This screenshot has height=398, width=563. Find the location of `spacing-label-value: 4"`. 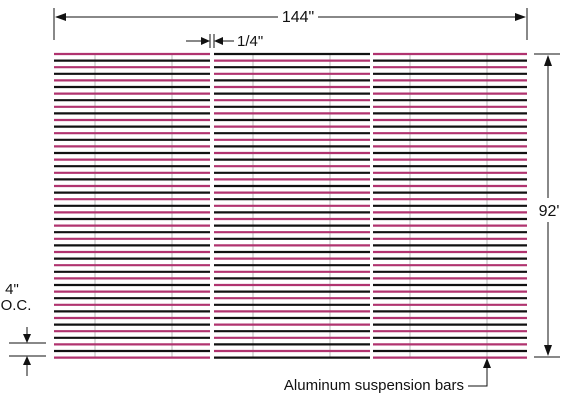

spacing-label-value: 4" is located at coordinates (12, 289).